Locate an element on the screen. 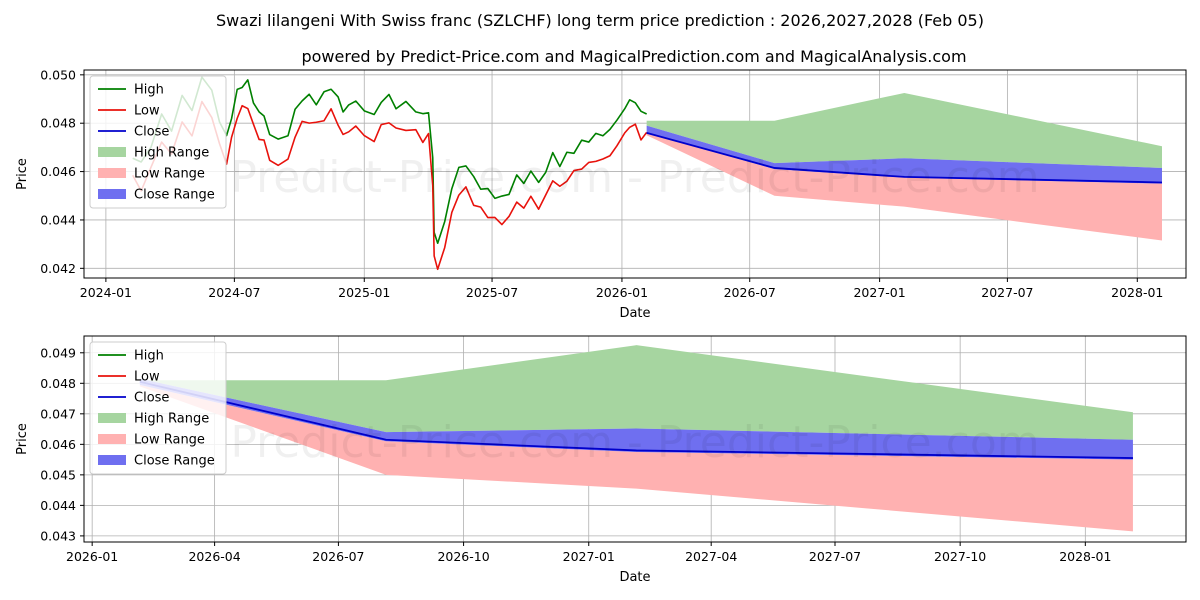 Image resolution: width=1200 pixels, height=600 pixels. y-tick-label: 0.050 is located at coordinates (58, 74).